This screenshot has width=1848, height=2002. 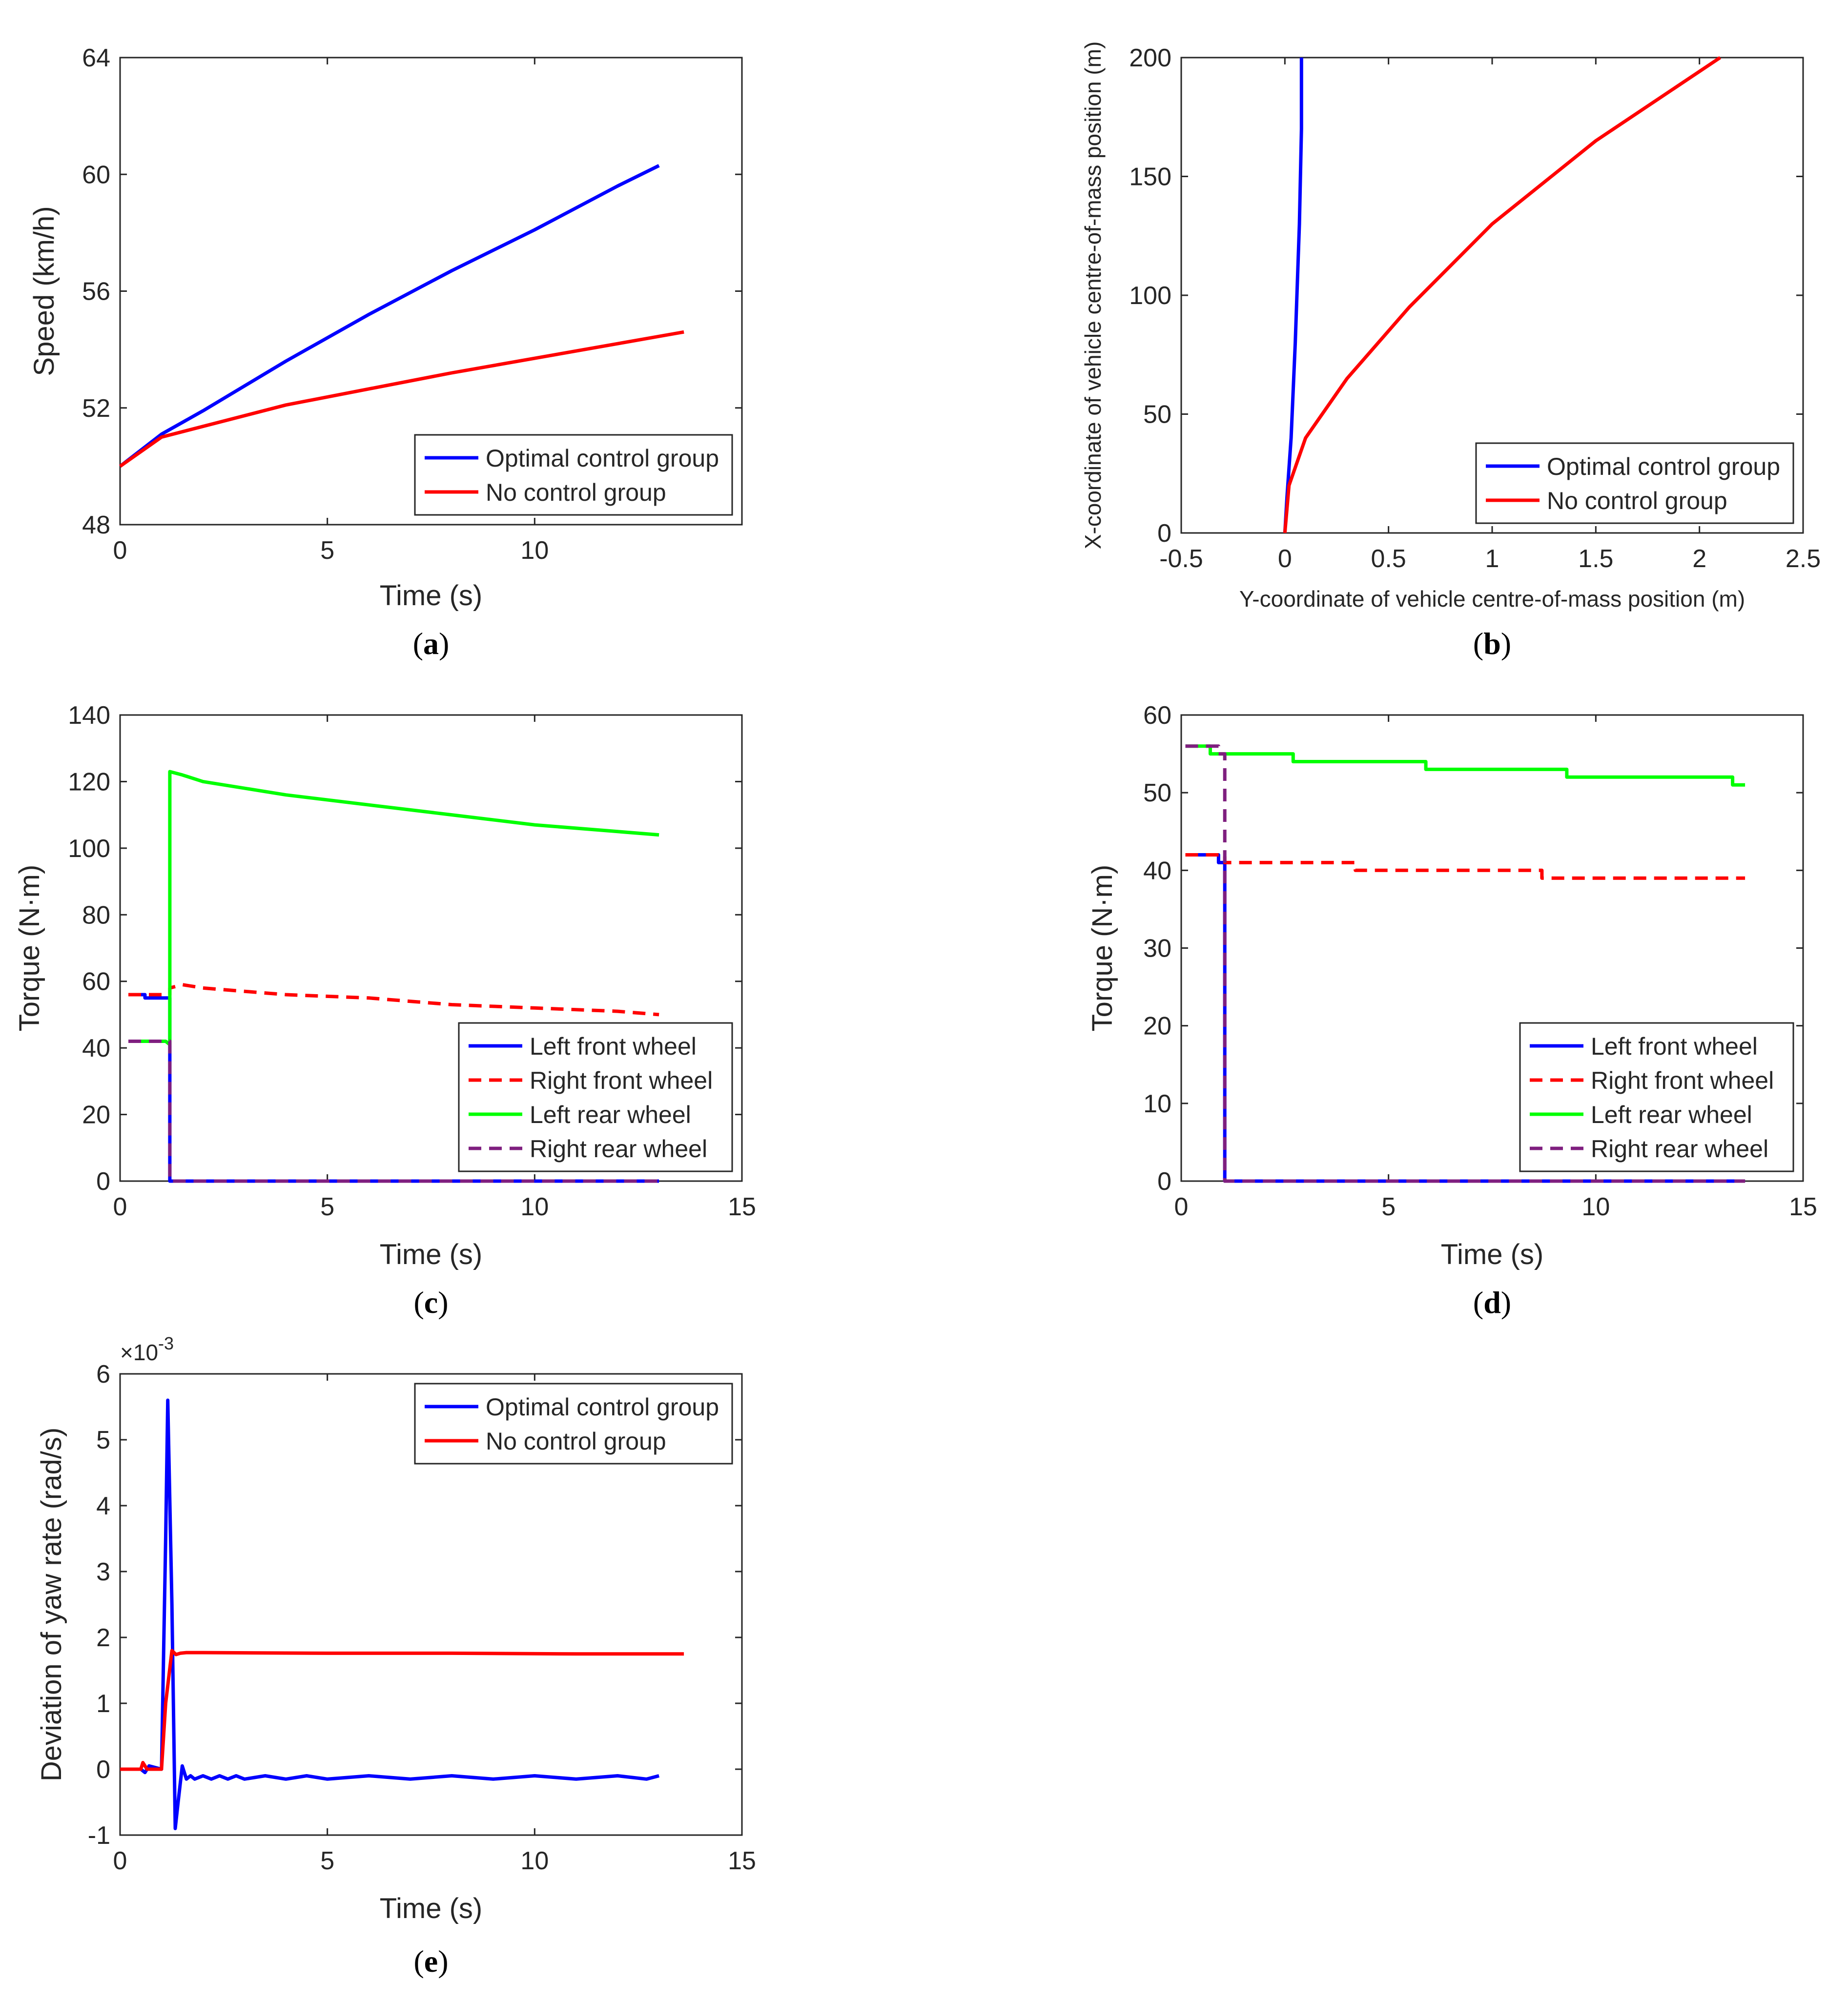 What do you see at coordinates (96, 292) in the screenshot?
I see `y-tick-label: 56` at bounding box center [96, 292].